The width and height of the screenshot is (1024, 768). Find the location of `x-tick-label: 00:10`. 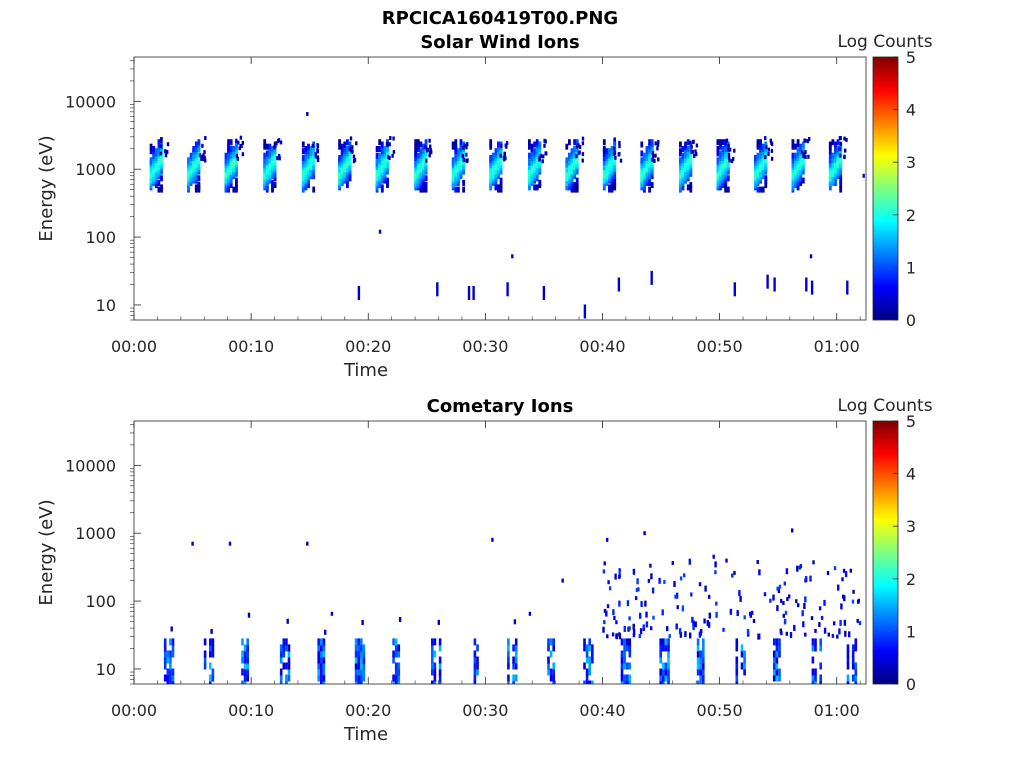

x-tick-label: 00:10 is located at coordinates (251, 346).